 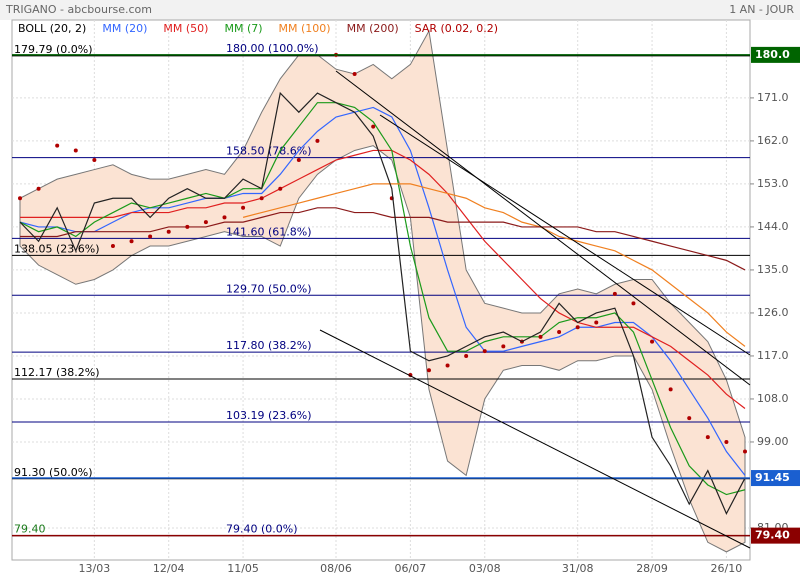 I want to click on legend-entry: MM (7), so click(x=243, y=28).